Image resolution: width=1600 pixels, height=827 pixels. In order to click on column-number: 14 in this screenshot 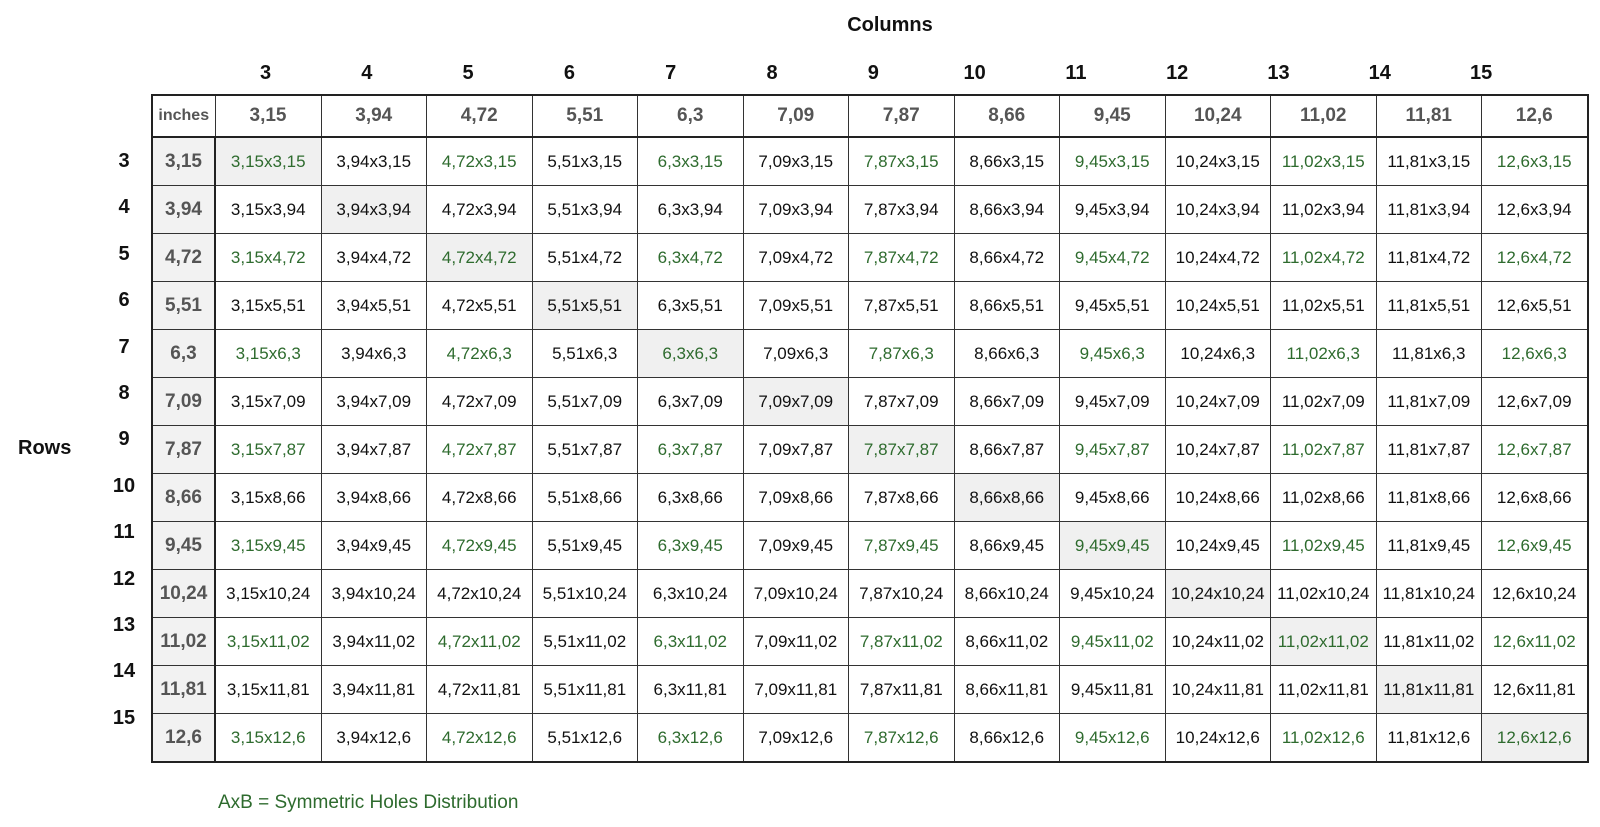, I will do `click(1379, 73)`.